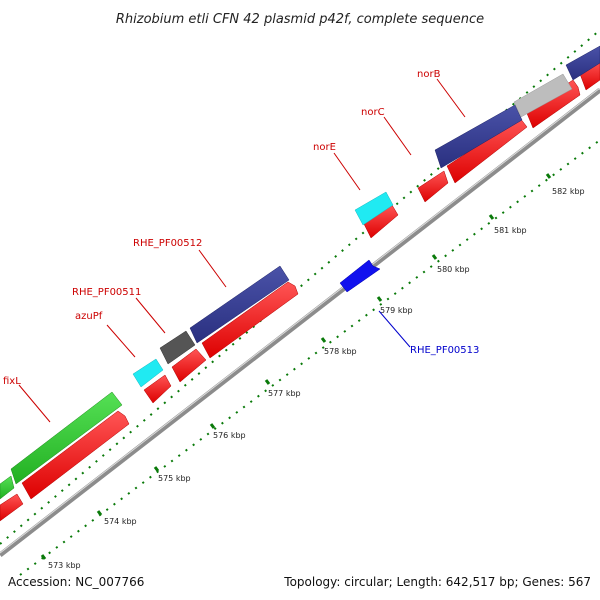 The width and height of the screenshot is (600, 600). Describe the element at coordinates (284, 393) in the screenshot. I see `tick-label-577: 577 kbp` at that location.